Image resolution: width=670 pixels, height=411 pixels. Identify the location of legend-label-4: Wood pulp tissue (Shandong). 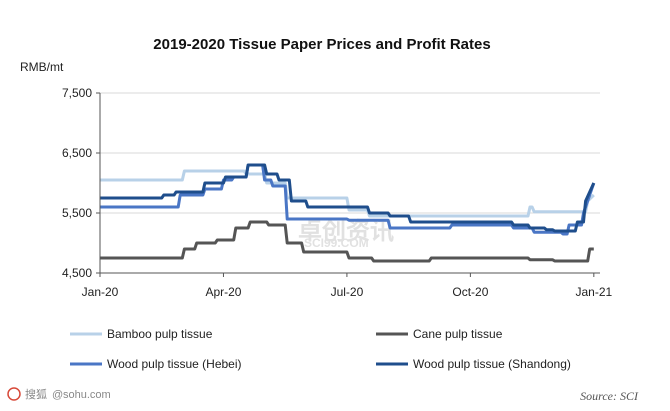
(492, 364).